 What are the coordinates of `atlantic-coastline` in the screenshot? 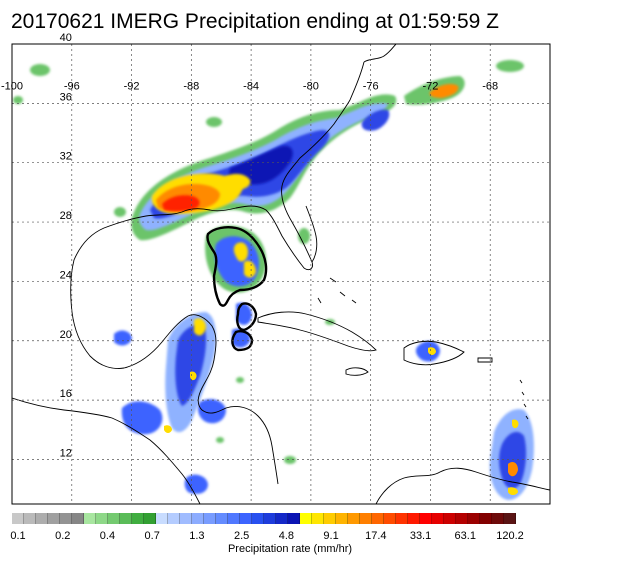 It's located at (380, 53).